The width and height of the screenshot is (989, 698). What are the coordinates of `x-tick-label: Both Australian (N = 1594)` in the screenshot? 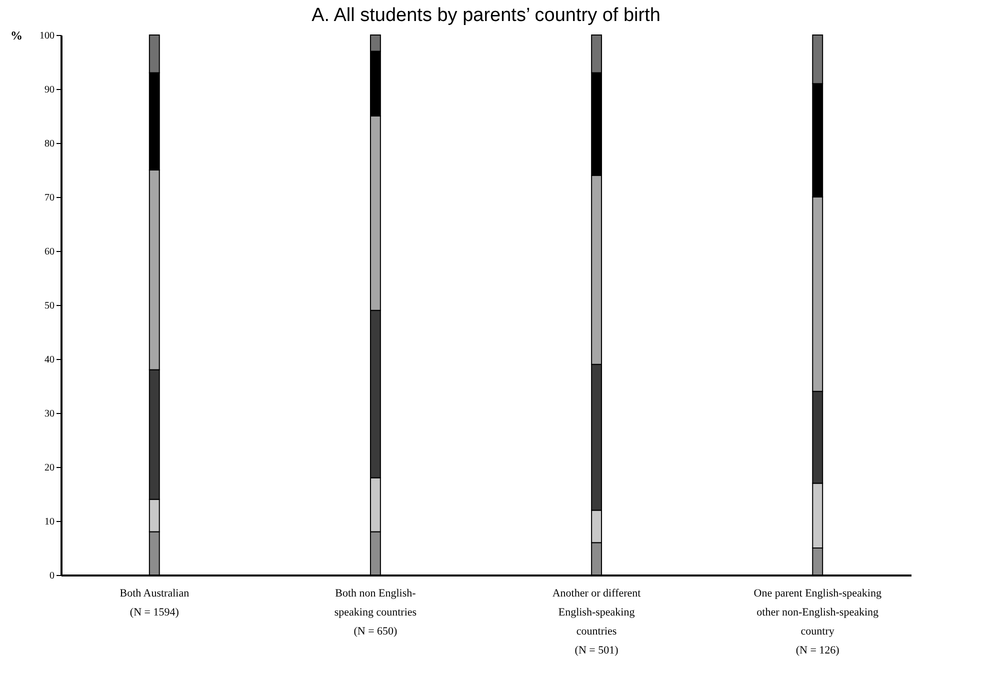 It's located at (155, 603).